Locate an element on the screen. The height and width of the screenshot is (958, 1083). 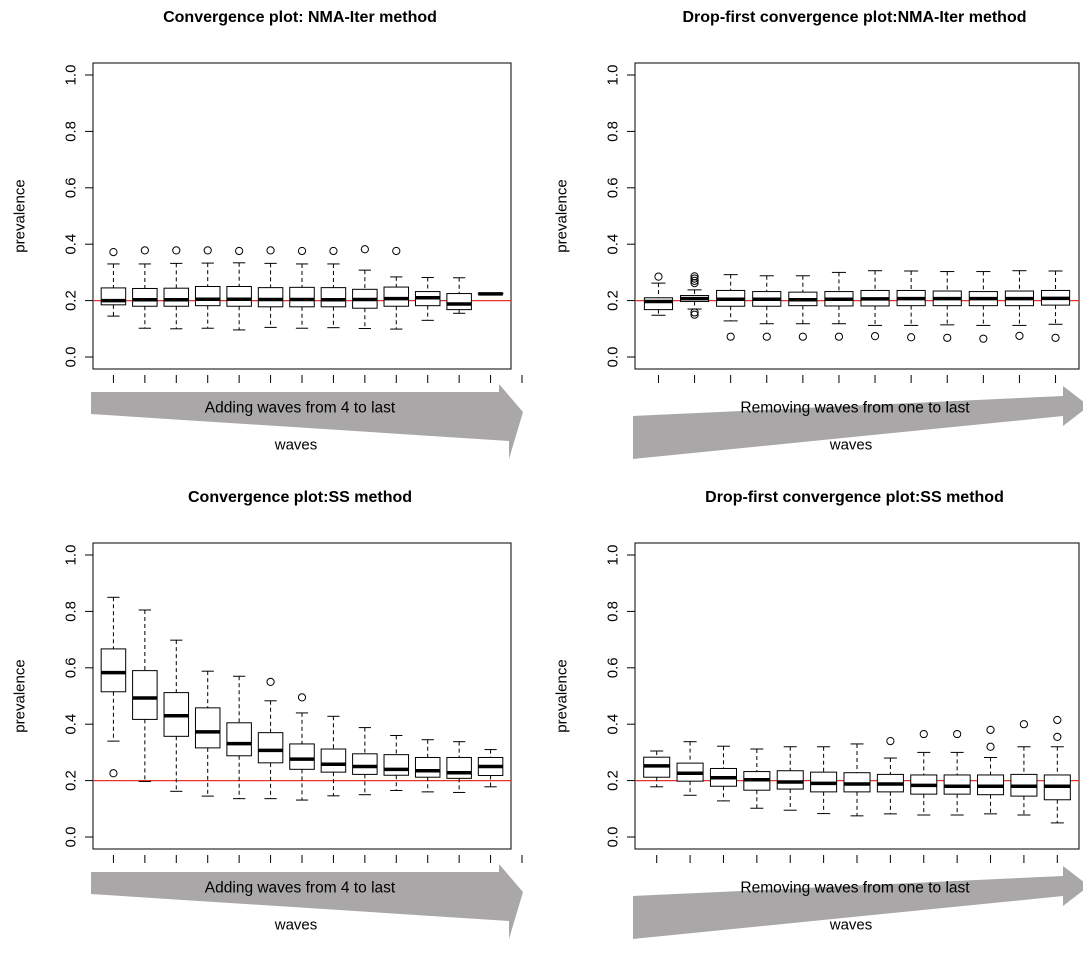
x-axis-label: waves is located at coordinates (851, 445).